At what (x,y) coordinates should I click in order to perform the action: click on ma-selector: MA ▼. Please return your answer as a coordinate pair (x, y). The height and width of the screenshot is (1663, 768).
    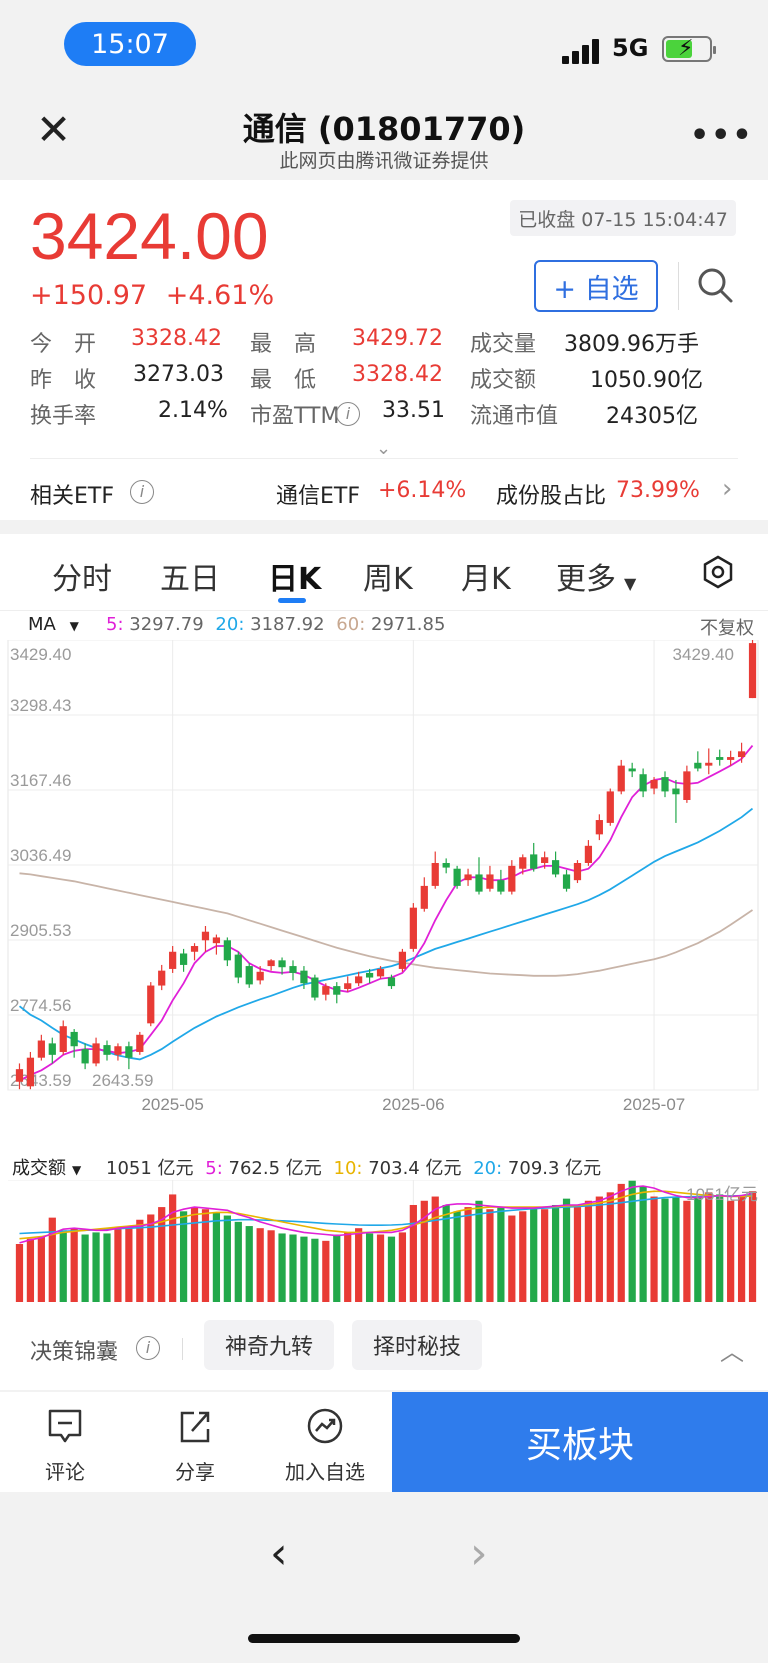
    Looking at the image, I should click on (53, 624).